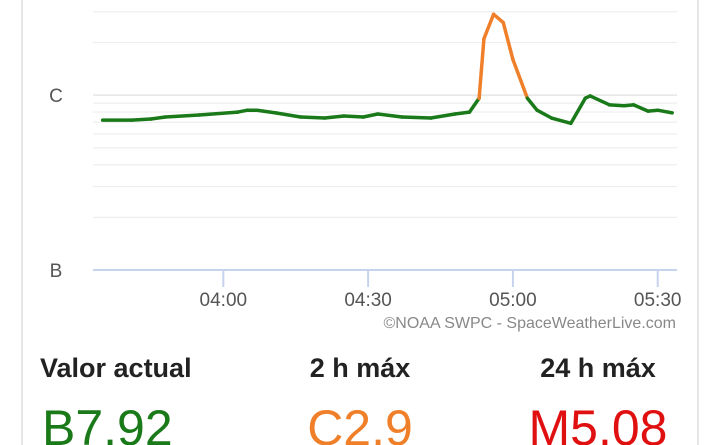 Image resolution: width=715 pixels, height=445 pixels. Describe the element at coordinates (658, 300) in the screenshot. I see `x-tick-label: 05:30` at that location.